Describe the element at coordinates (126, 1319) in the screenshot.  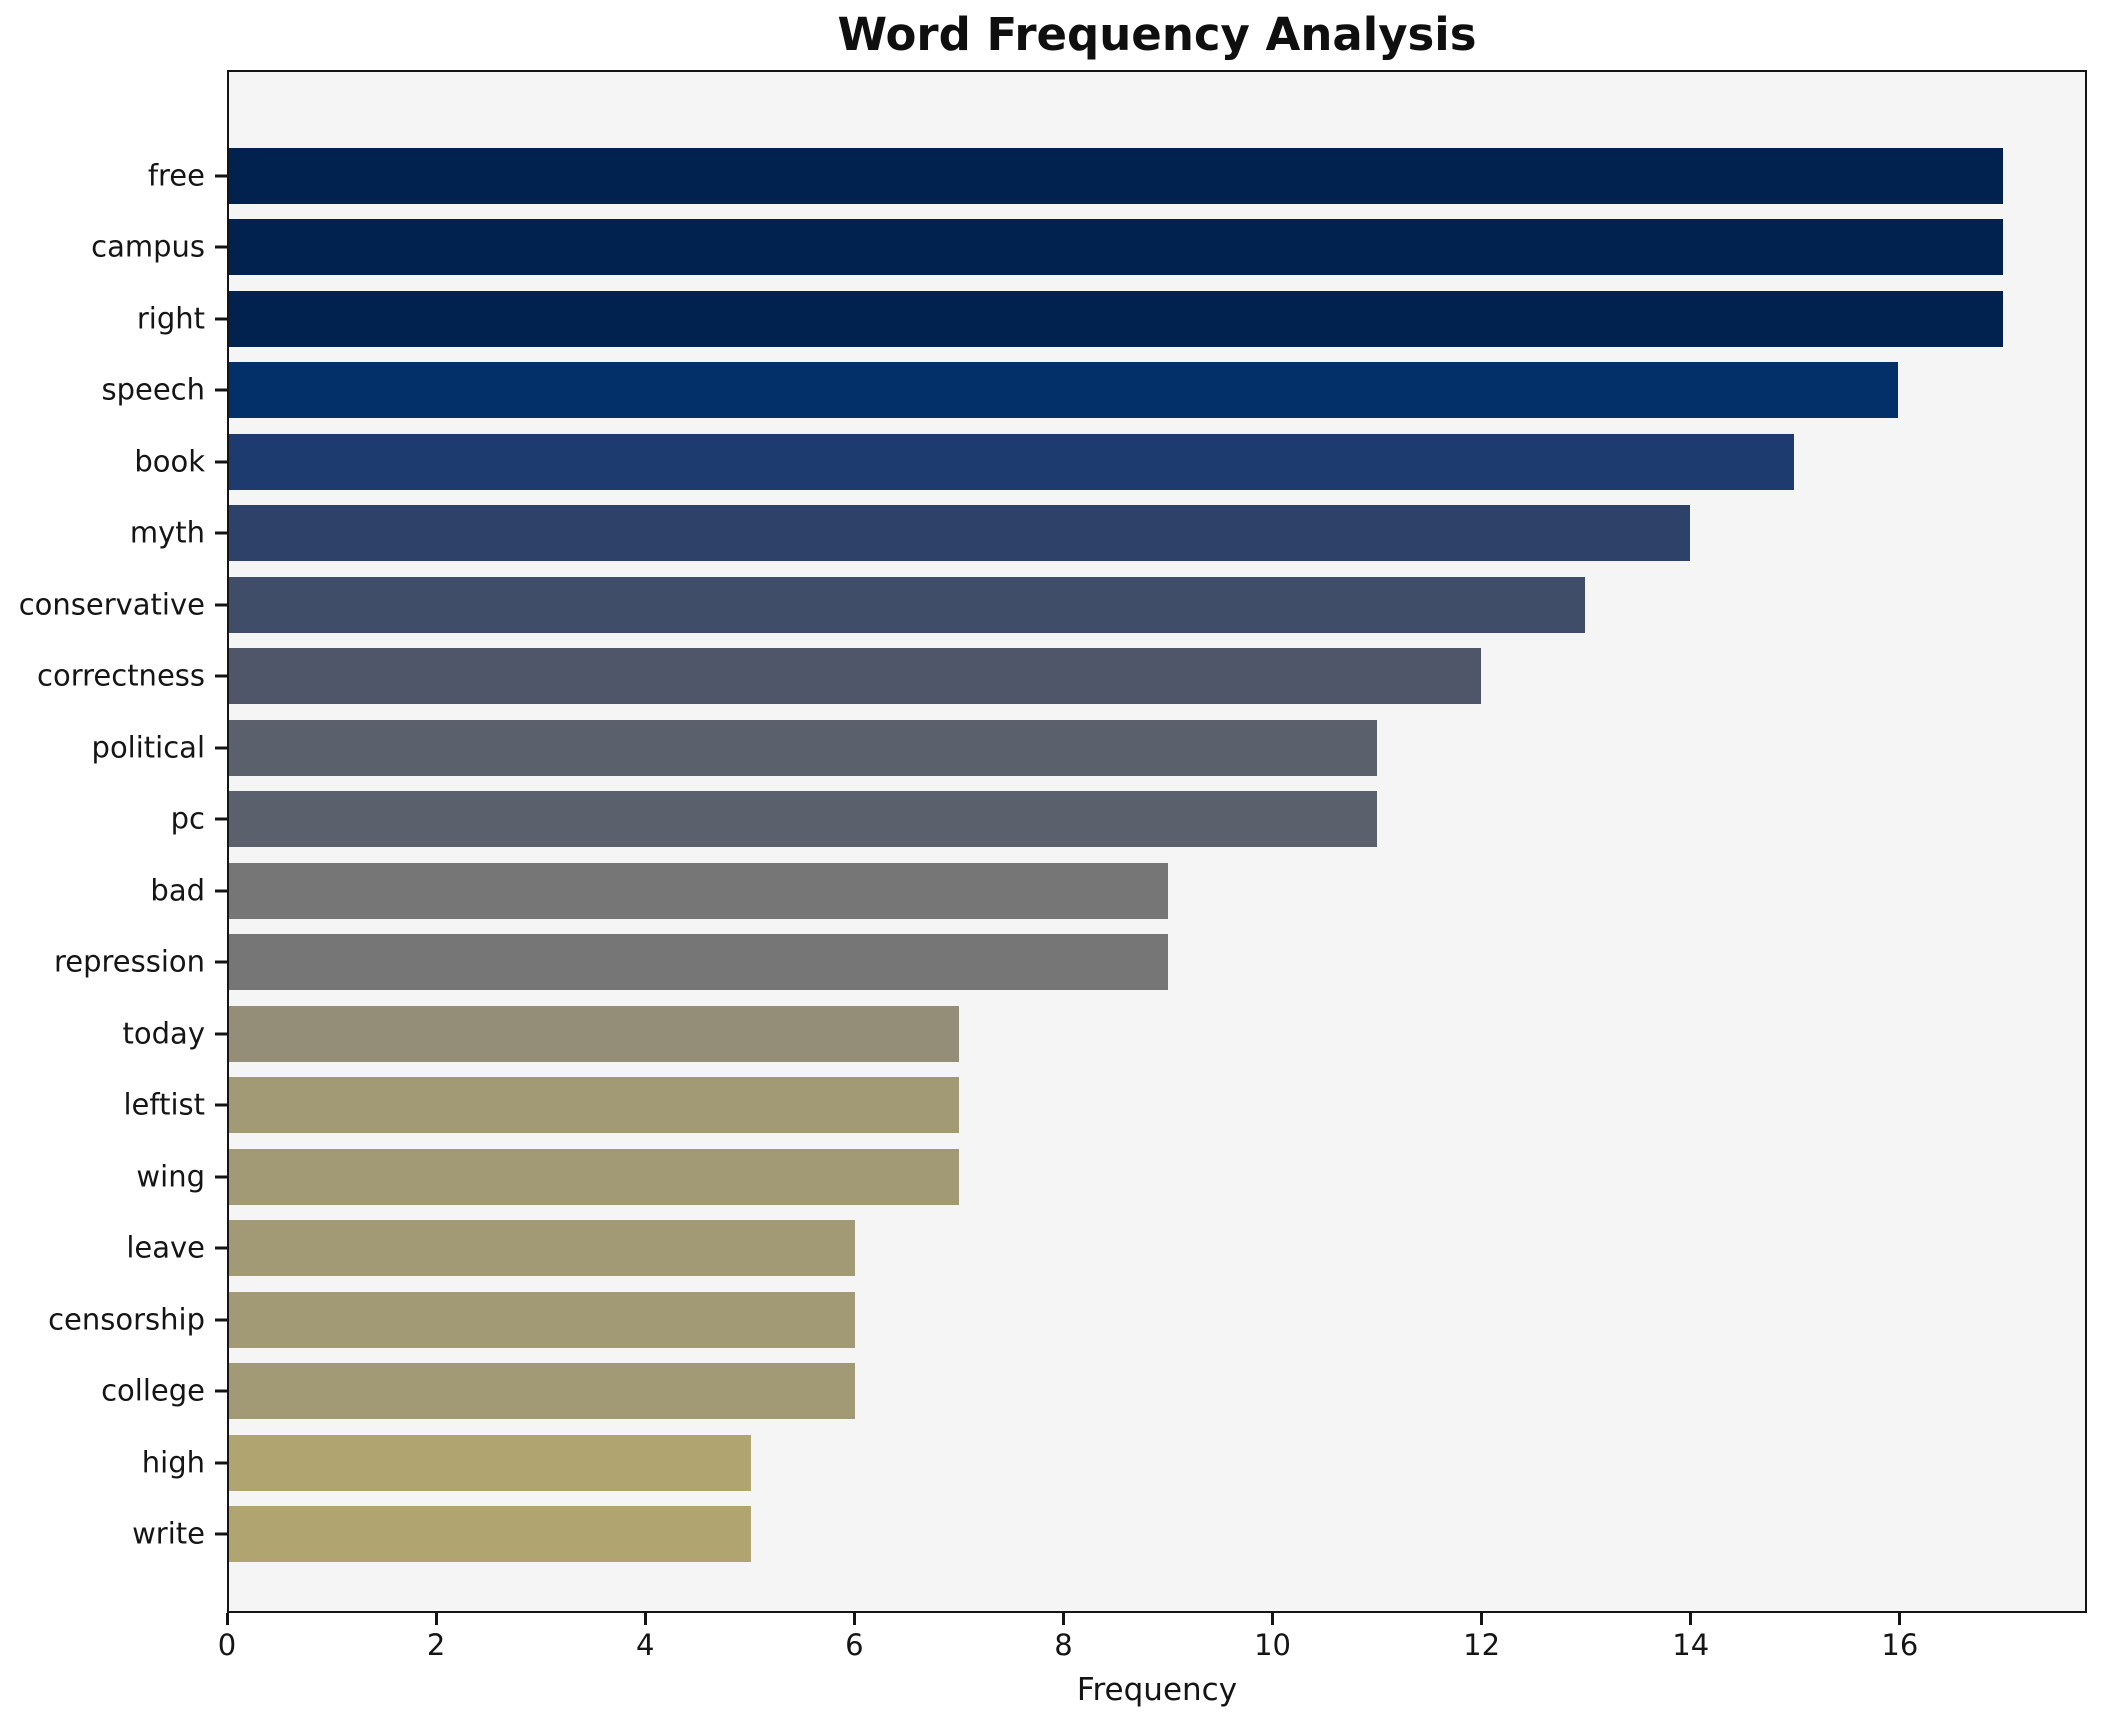
I see `bar-label: censorship` at that location.